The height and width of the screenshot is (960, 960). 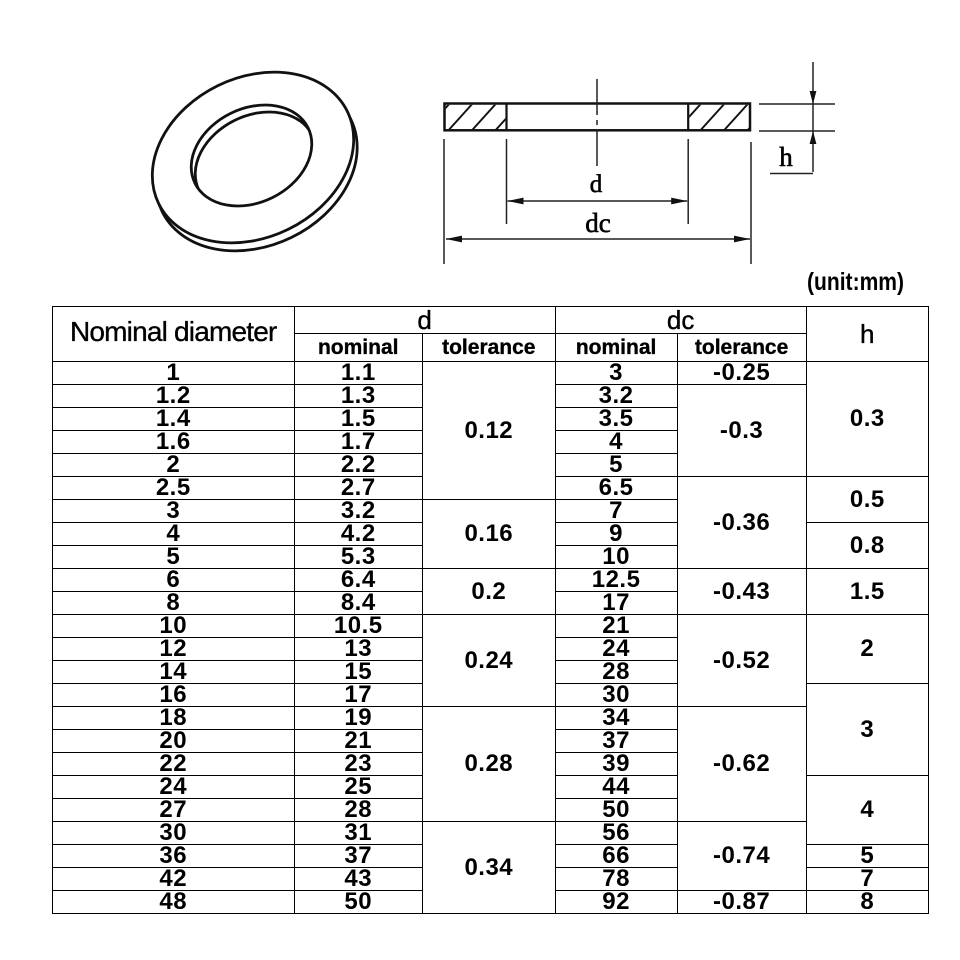 What do you see at coordinates (596, 184) in the screenshot?
I see `svg-text: d` at bounding box center [596, 184].